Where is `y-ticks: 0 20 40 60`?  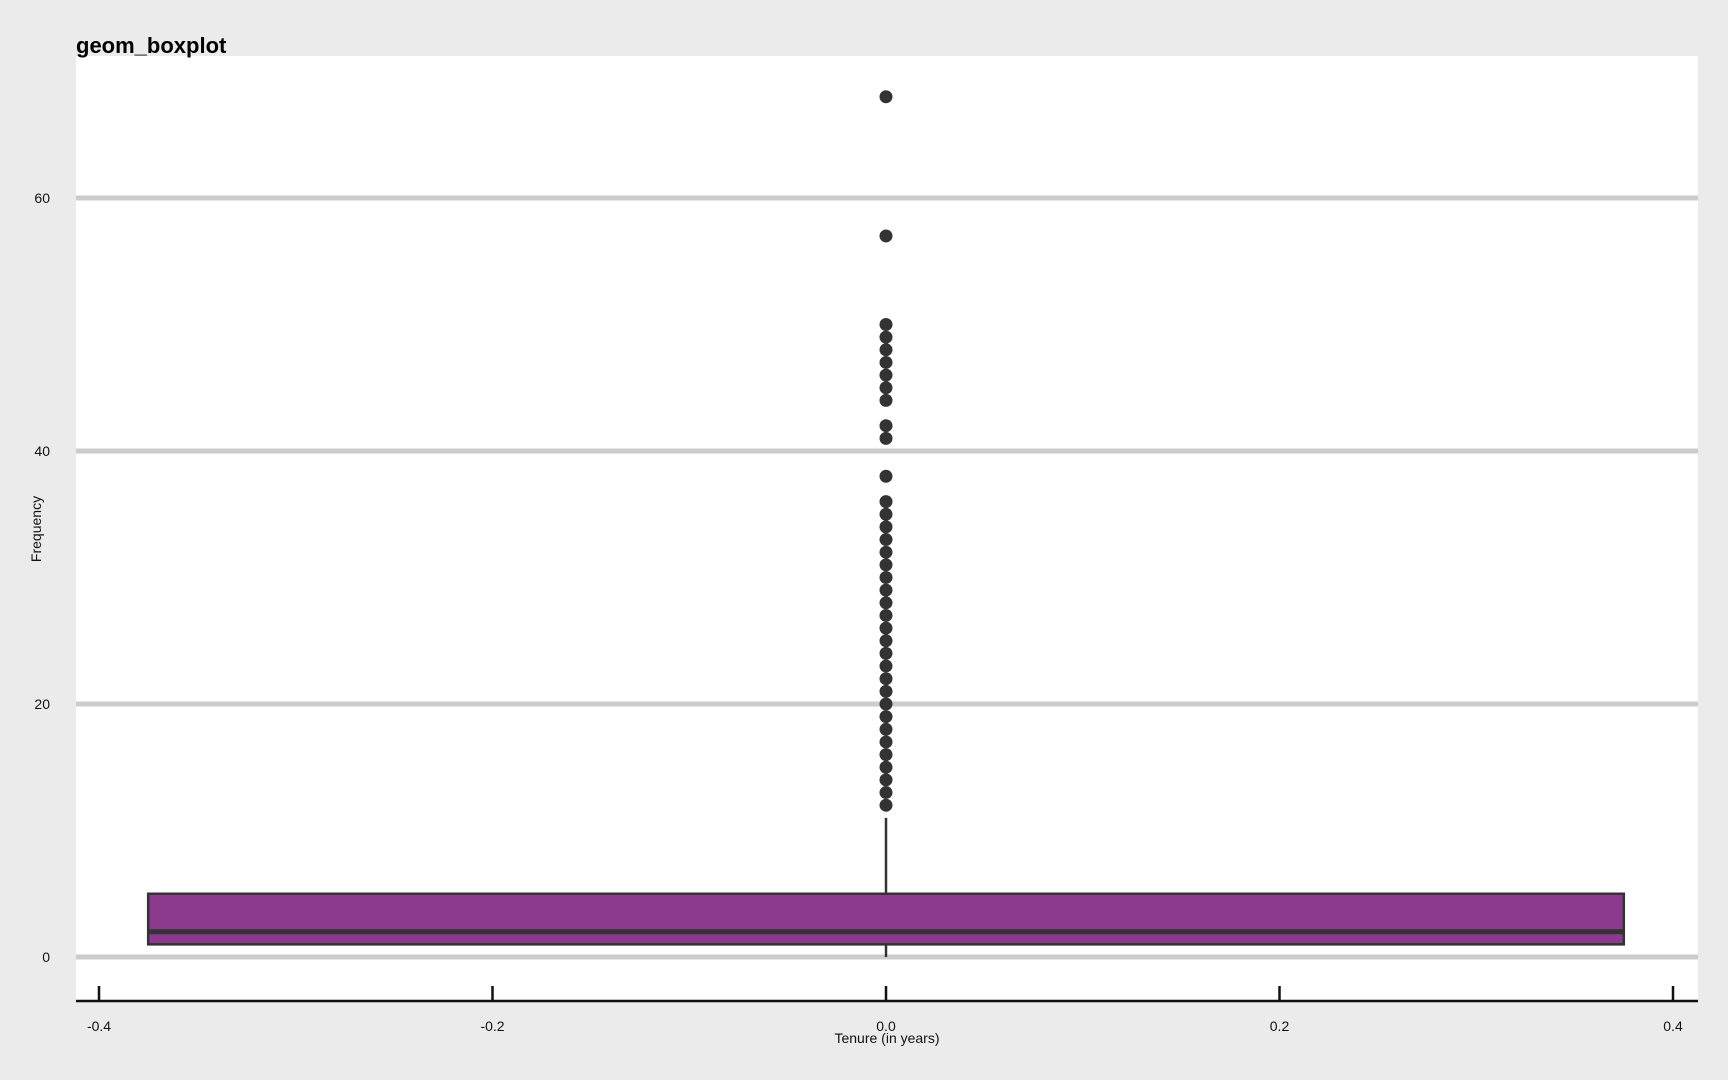 y-ticks: 0 20 40 60 is located at coordinates (42, 577).